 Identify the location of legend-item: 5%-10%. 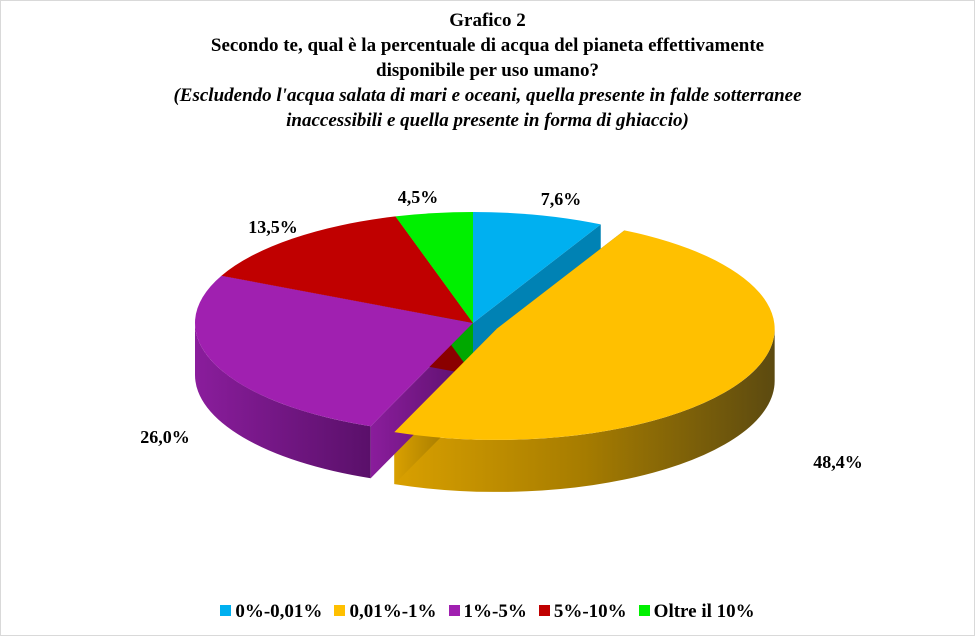
(582, 612).